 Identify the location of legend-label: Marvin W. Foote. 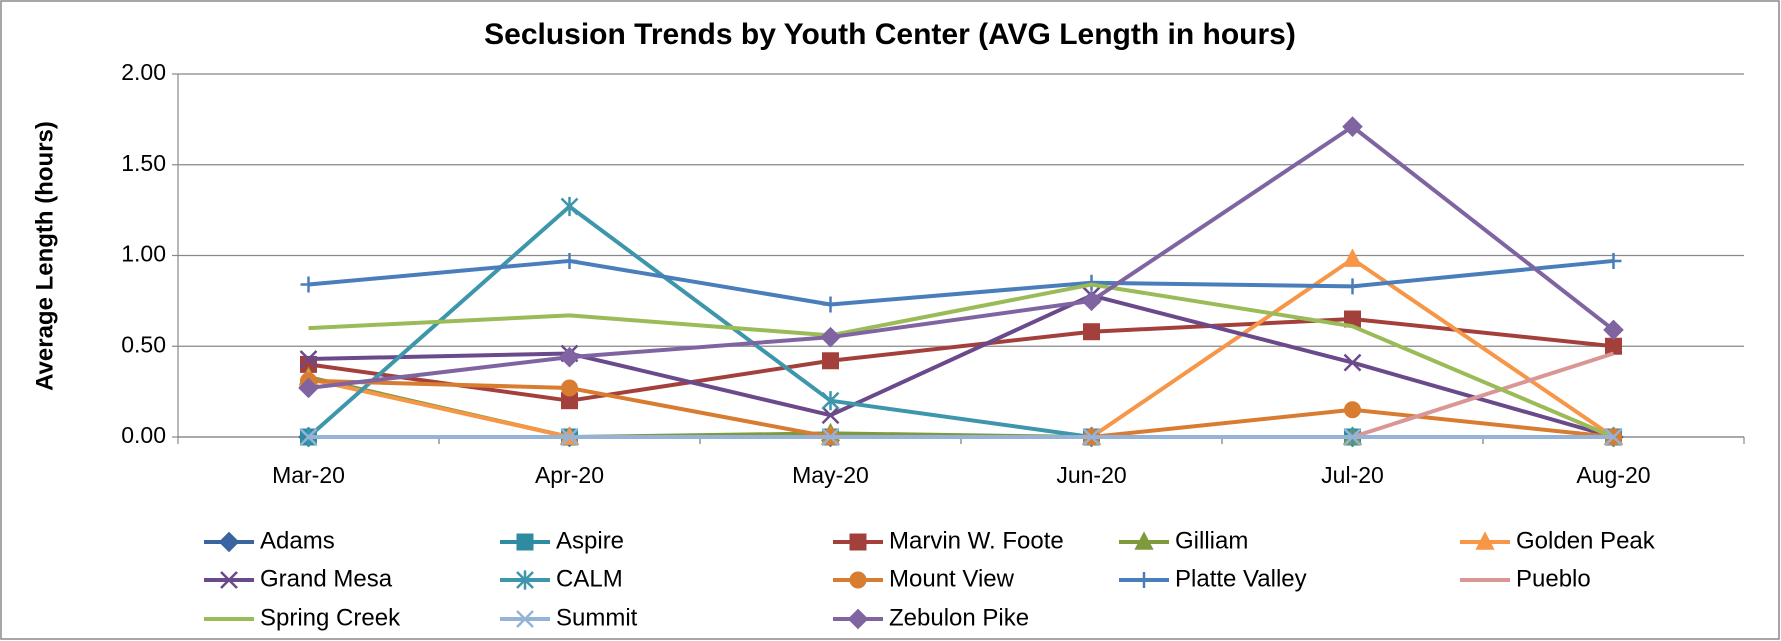
(976, 540).